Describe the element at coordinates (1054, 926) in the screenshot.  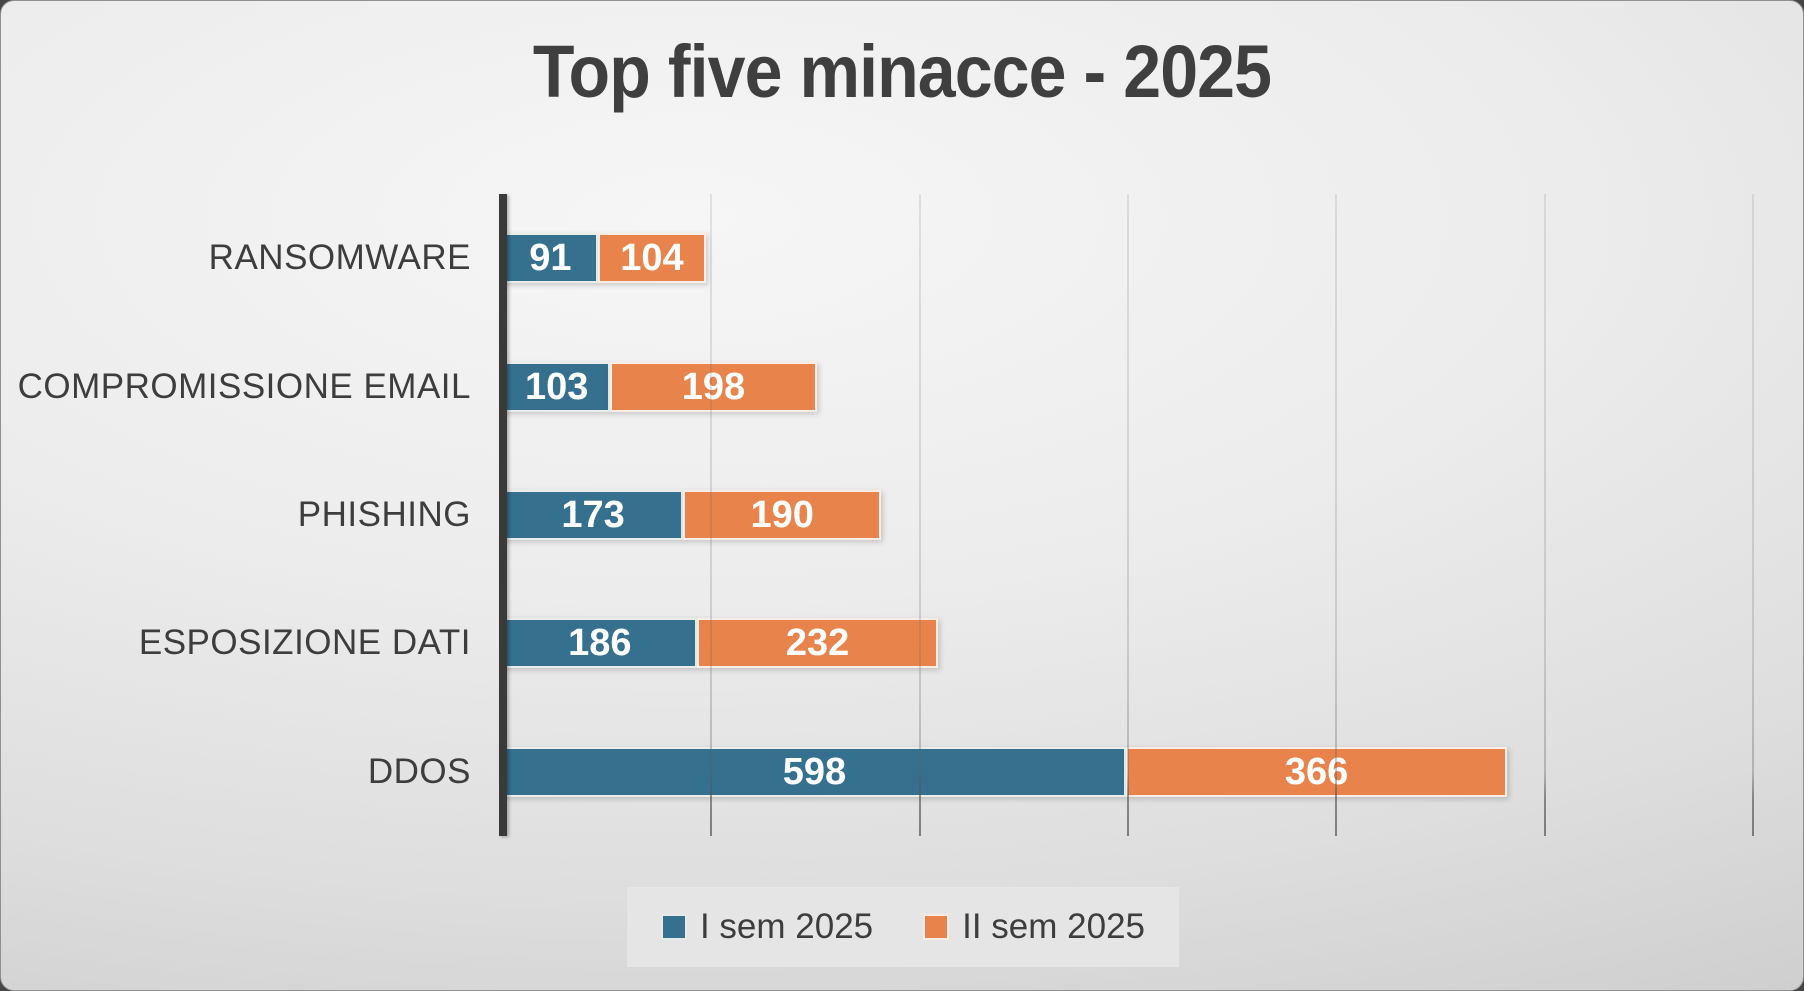
I see `legend-label-ii-sem-2025: II sem 2025` at that location.